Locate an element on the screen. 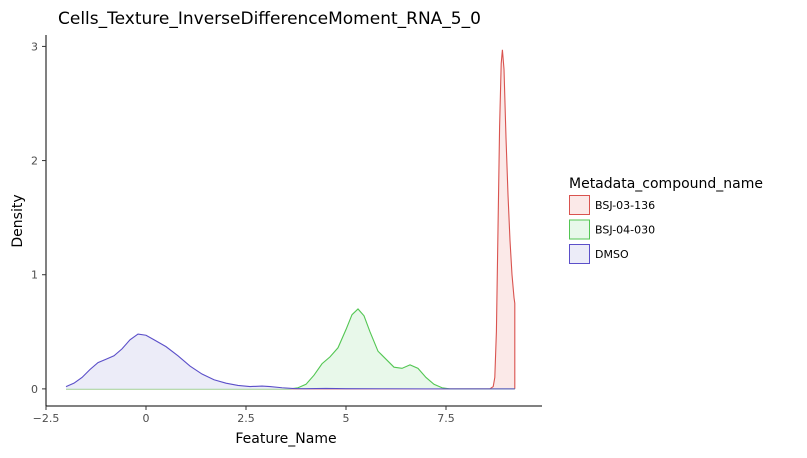  legend-label-dmso: DMSO is located at coordinates (612, 254).